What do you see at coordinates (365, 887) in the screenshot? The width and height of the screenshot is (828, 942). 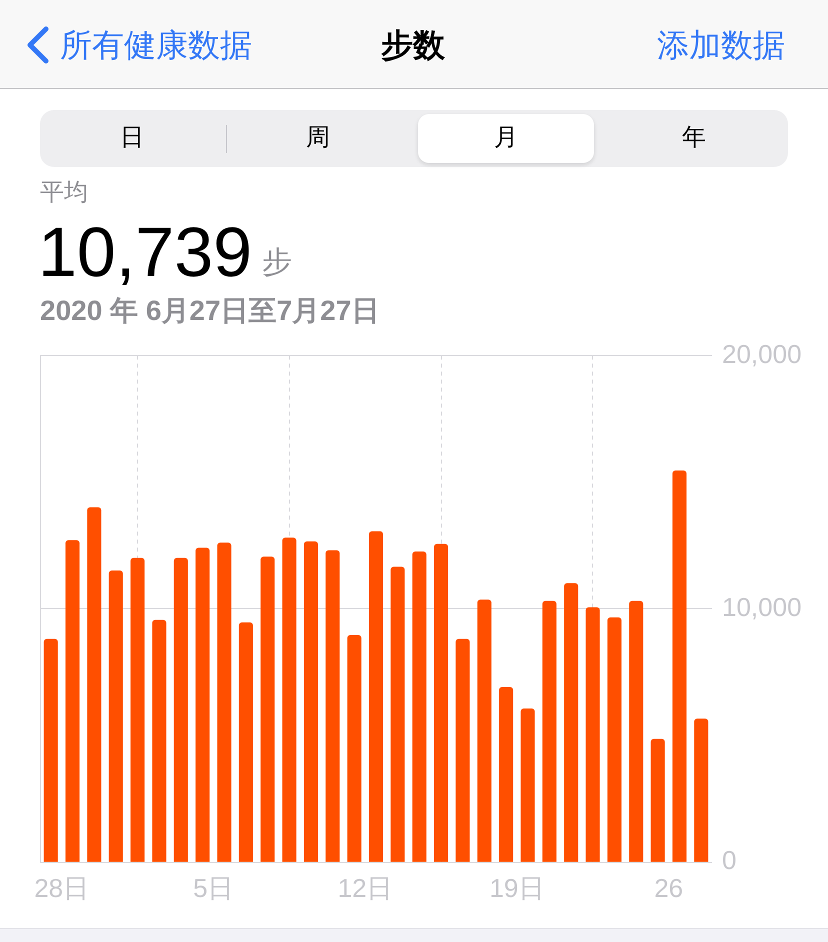 I see `x-tick-label: 12日` at bounding box center [365, 887].